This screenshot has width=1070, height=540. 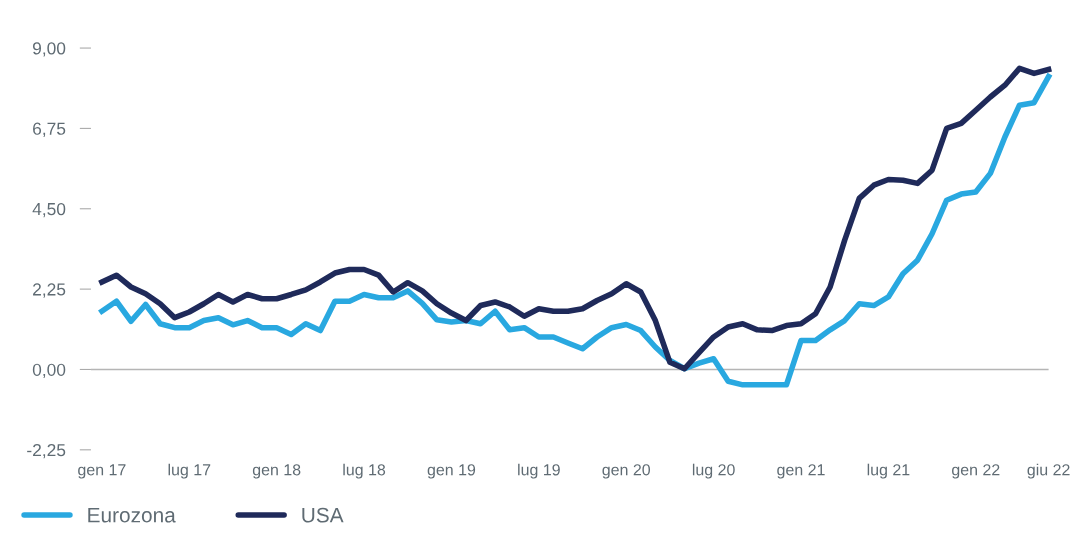 What do you see at coordinates (46, 451) in the screenshot?
I see `y-tick-label: -2,25` at bounding box center [46, 451].